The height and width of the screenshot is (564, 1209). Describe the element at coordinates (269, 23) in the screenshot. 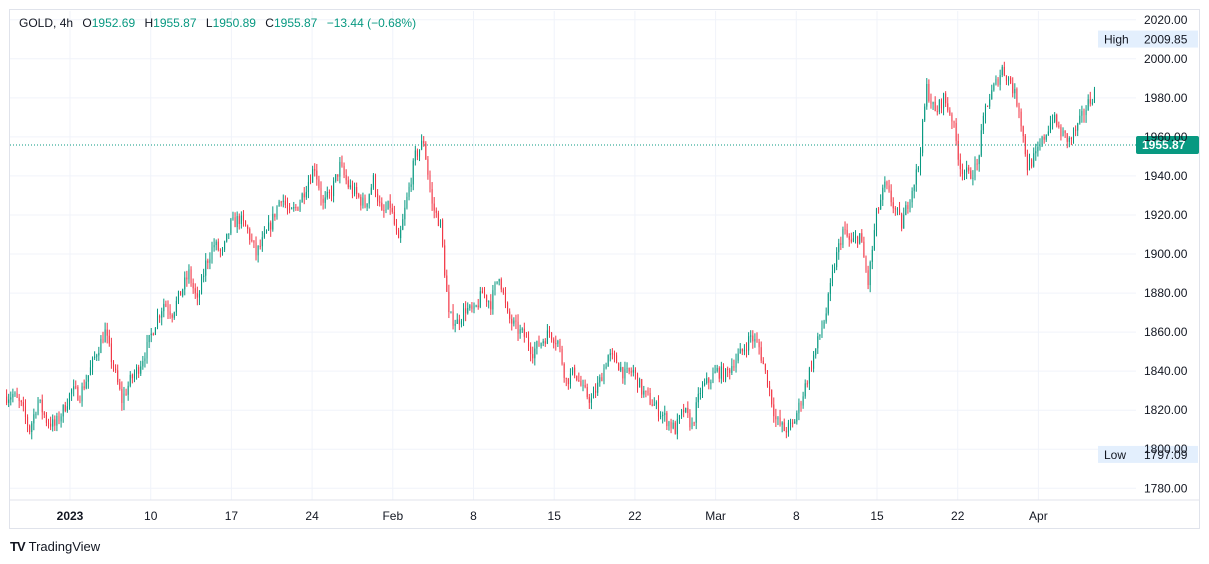

I see `close-key: C` at that location.